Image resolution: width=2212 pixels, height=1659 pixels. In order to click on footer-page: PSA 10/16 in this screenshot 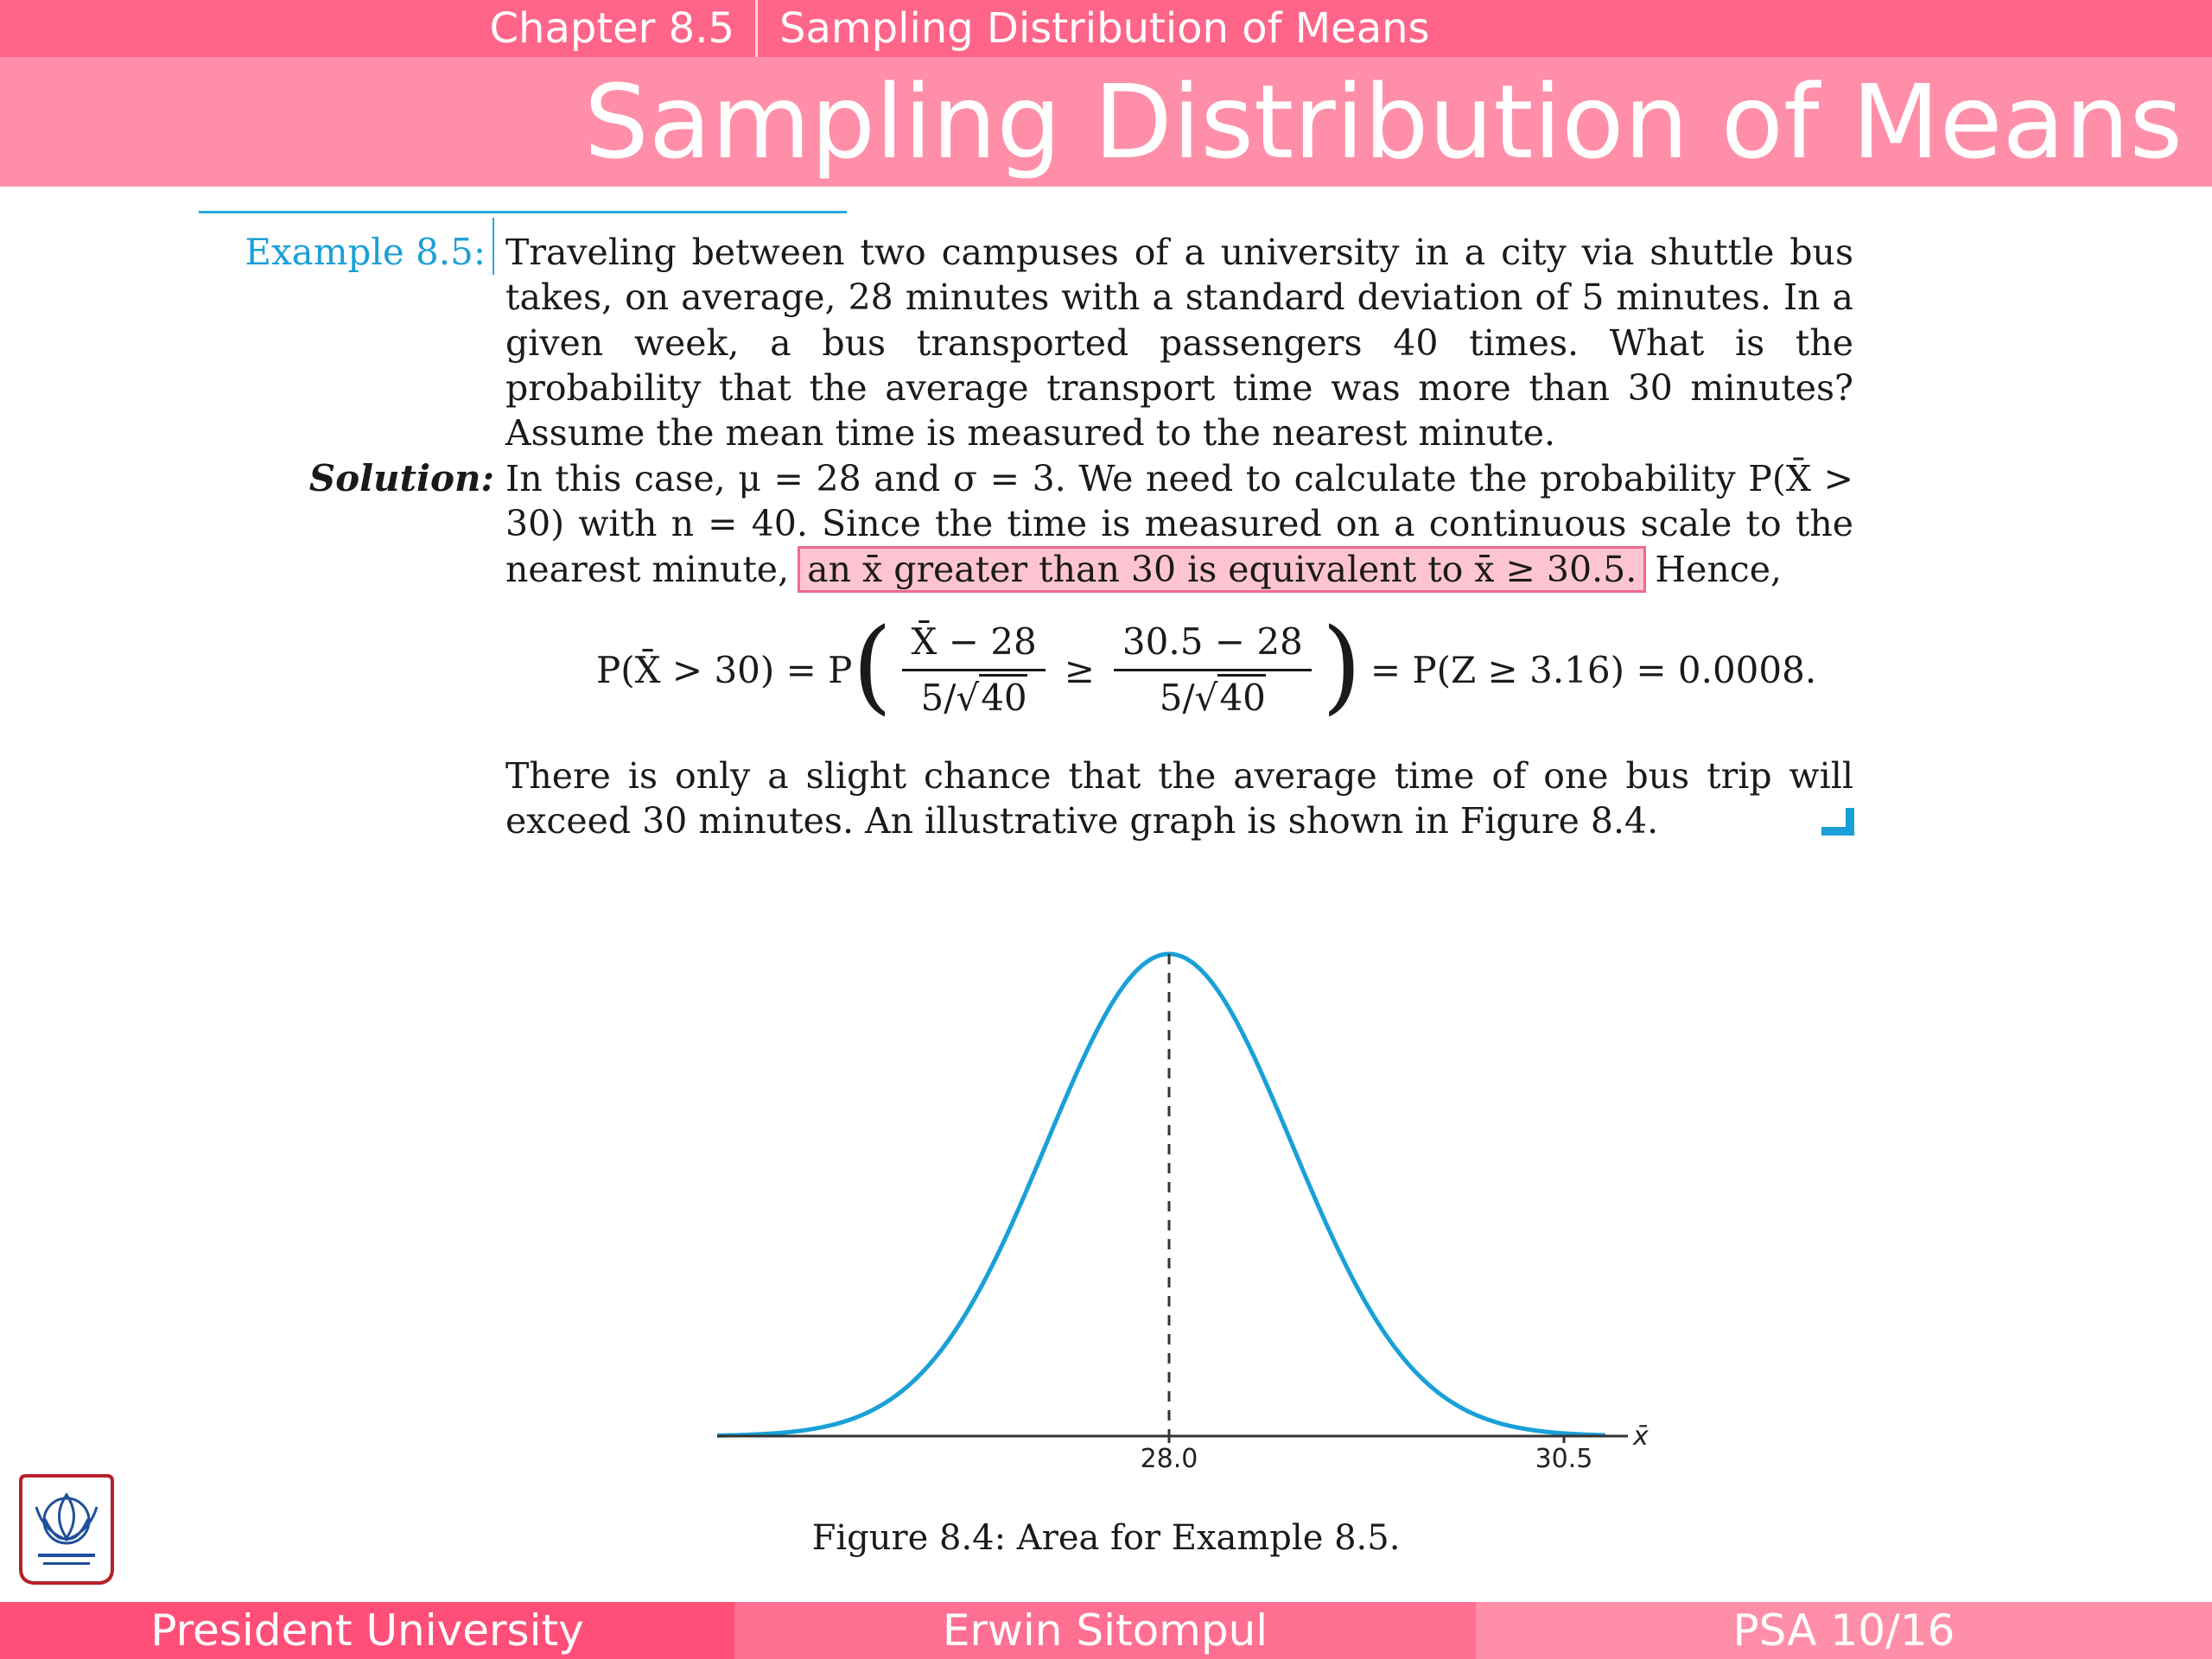, I will do `click(1844, 1630)`.